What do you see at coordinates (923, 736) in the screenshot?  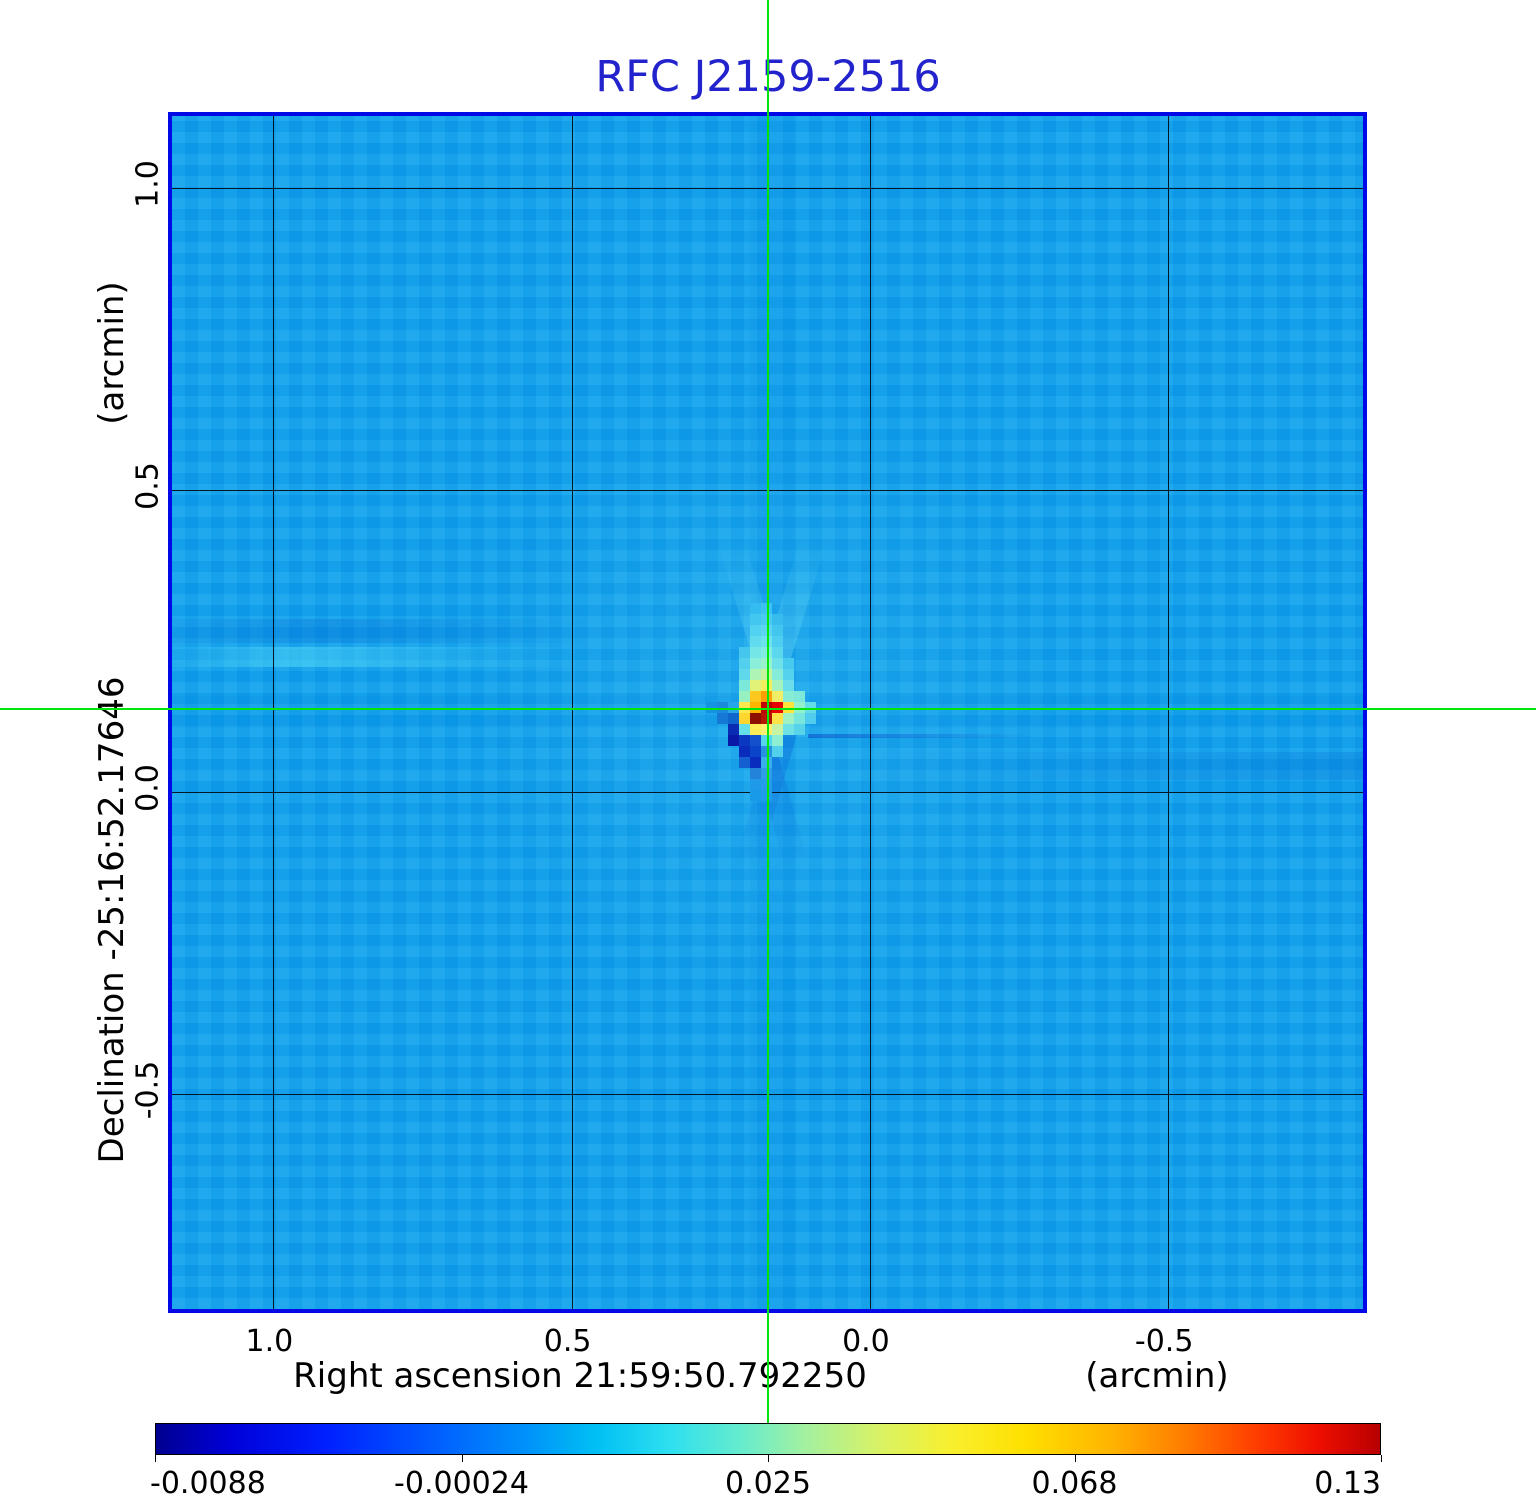 I see `sidelobe-streak-thin-right` at bounding box center [923, 736].